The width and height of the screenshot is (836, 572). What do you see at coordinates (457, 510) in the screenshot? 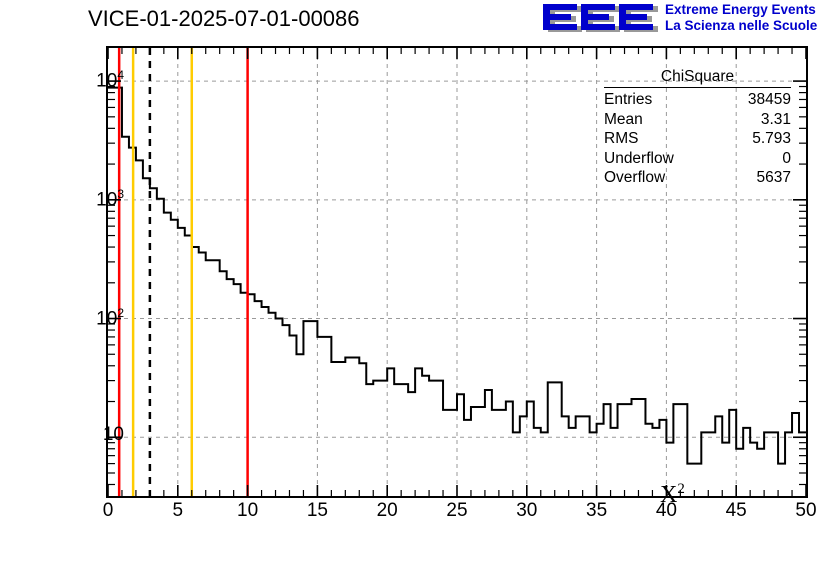
I see `x-tick-label: 25` at bounding box center [457, 510].